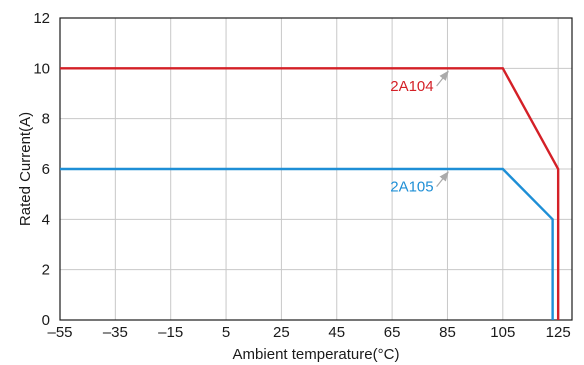  What do you see at coordinates (46, 320) in the screenshot?
I see `y-tick-label: 0` at bounding box center [46, 320].